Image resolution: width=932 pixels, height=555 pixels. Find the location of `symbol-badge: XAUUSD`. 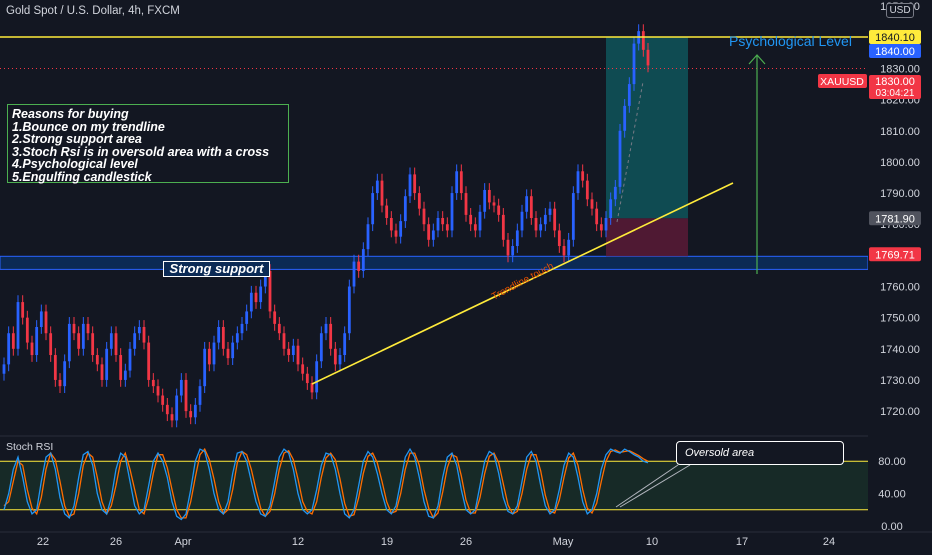

symbol-badge: XAUUSD is located at coordinates (842, 82).